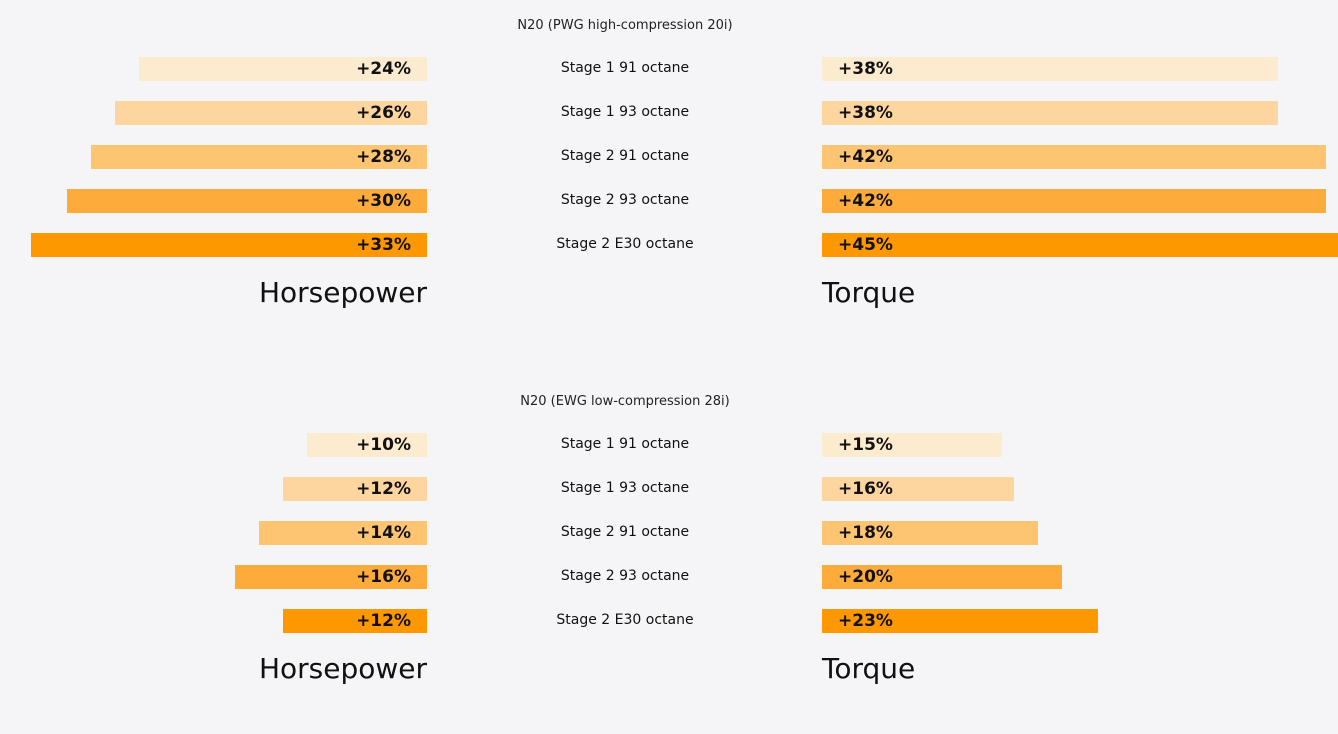 This screenshot has height=734, width=1338. I want to click on torque-bar: +45%, so click(1080, 245).